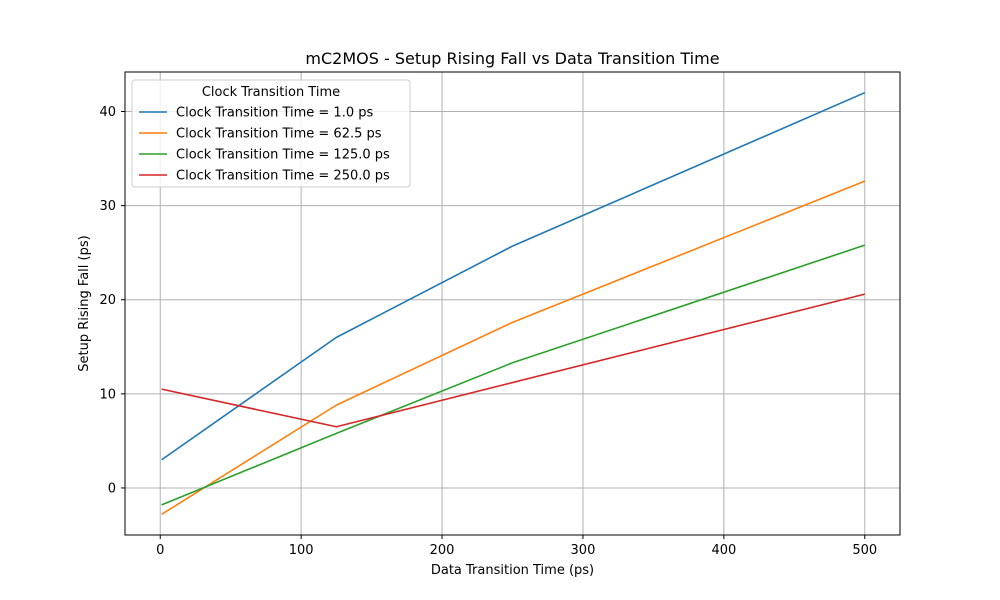  Describe the element at coordinates (512, 570) in the screenshot. I see `x-axis-label: Data Transition Time (ps)` at that location.